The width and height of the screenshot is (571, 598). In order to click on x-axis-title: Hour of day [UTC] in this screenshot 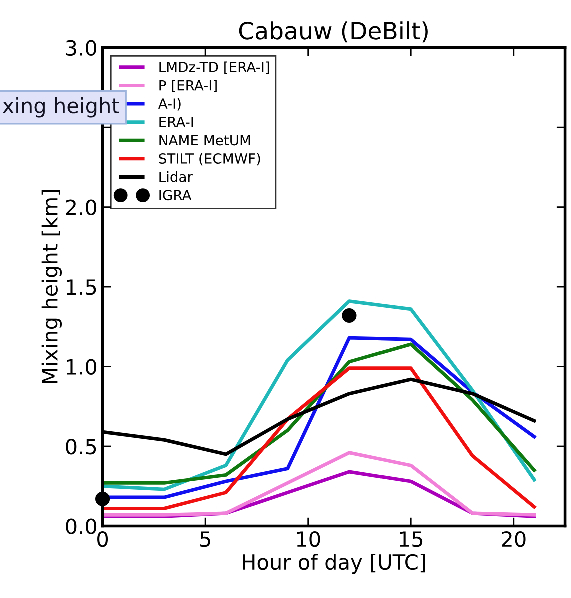, I will do `click(334, 564)`.